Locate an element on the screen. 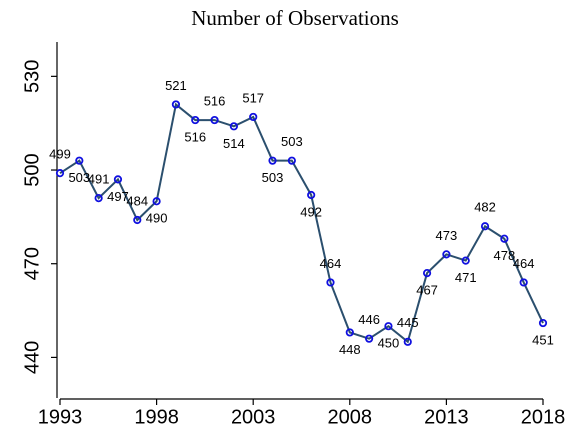 The height and width of the screenshot is (431, 573). data-label: 445 is located at coordinates (408, 322).